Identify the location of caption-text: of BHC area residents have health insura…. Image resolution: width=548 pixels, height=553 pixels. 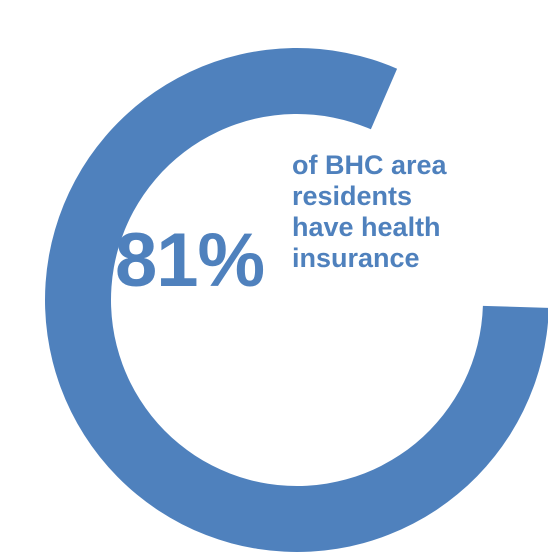
(392, 212).